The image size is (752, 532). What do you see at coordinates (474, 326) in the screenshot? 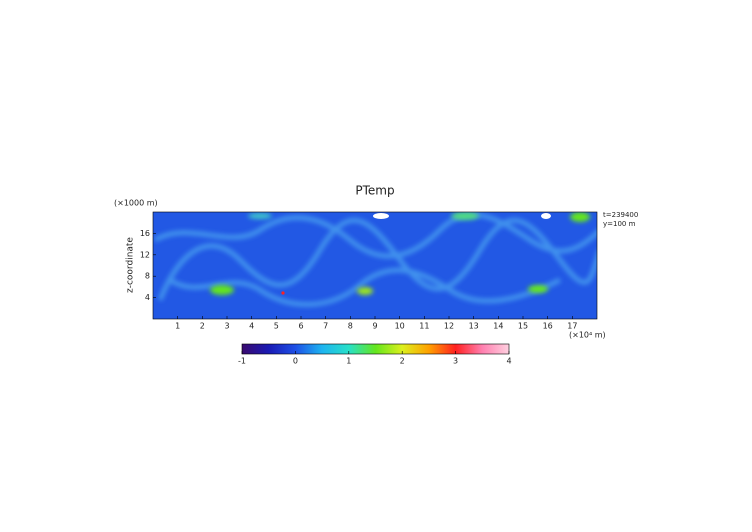
I see `x-tick-label: 13` at bounding box center [474, 326].